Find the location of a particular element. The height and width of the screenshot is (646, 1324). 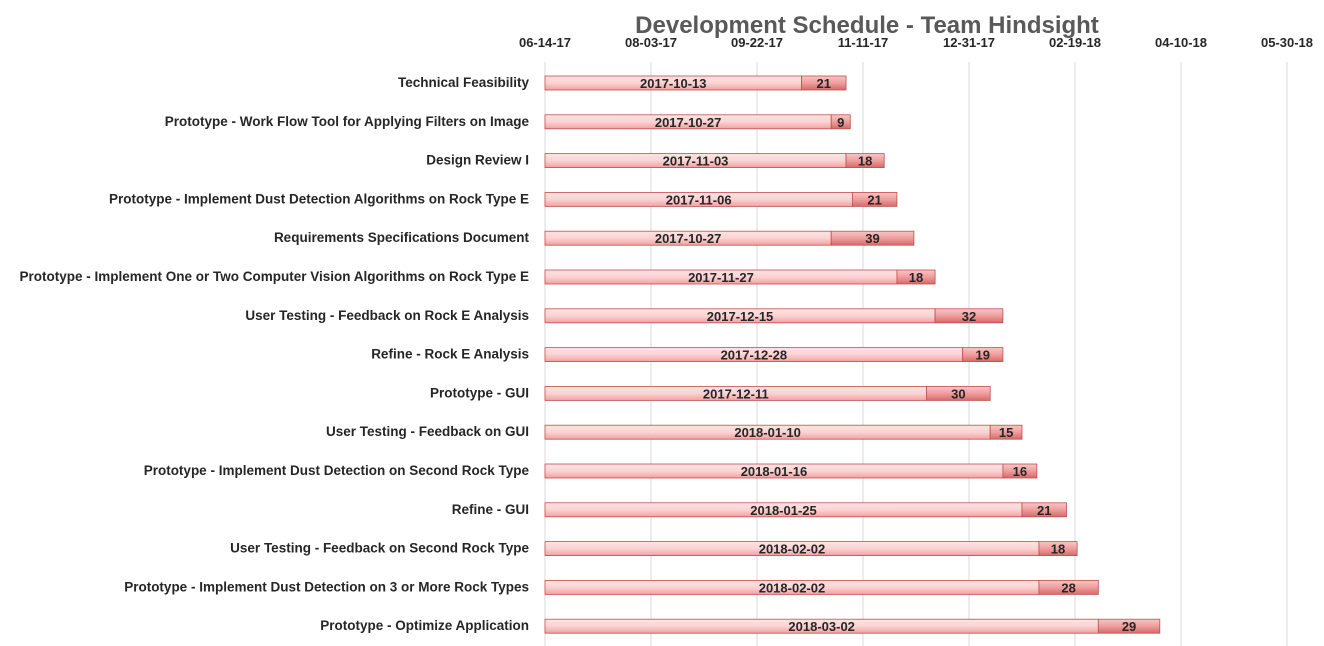

duration-label: 16 is located at coordinates (1020, 471).